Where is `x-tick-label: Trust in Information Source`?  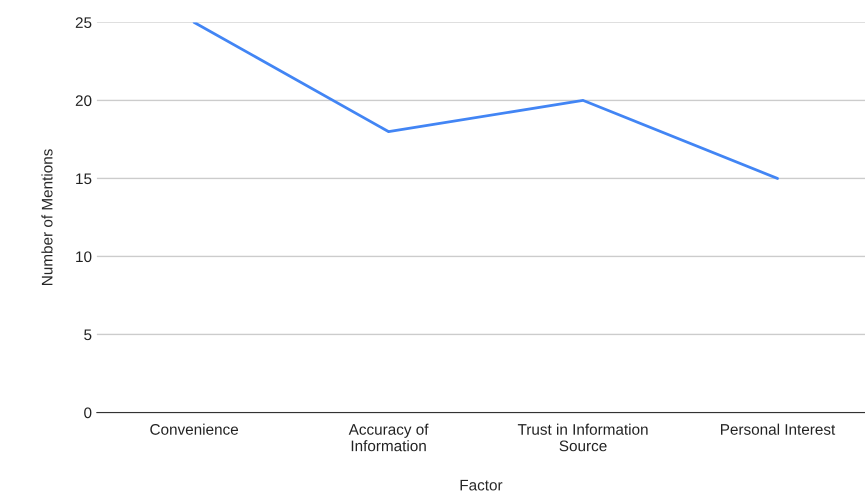 x-tick-label: Trust in Information Source is located at coordinates (583, 438).